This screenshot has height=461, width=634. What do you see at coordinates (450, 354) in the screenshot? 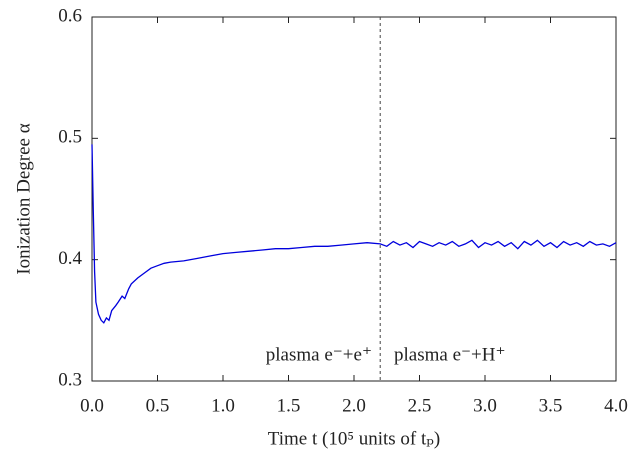
I see `annotation: plasma e⁻+H⁺` at bounding box center [450, 354].